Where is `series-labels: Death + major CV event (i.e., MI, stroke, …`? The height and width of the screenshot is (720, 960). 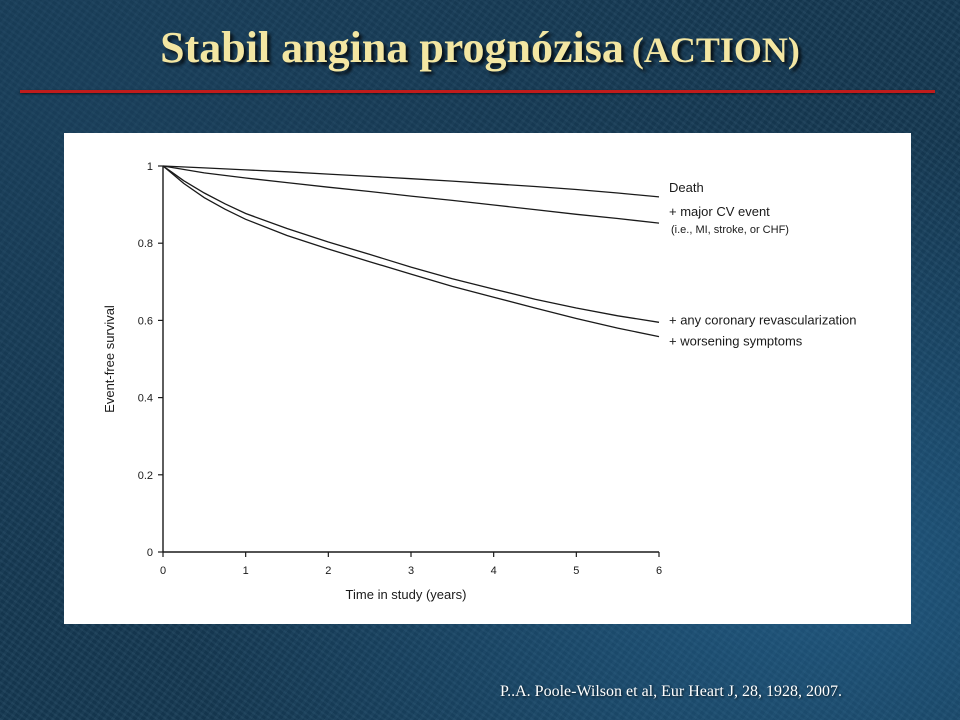
series-labels: Death + major CV event (i.e., MI, stroke, … is located at coordinates (763, 264).